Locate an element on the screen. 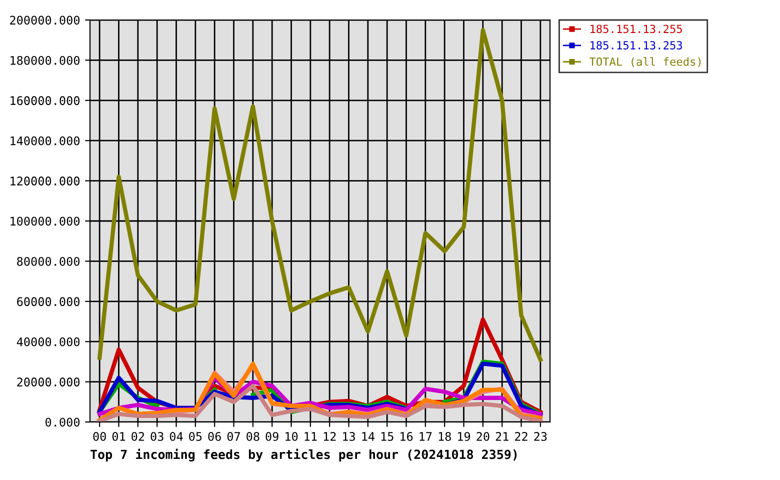  y-tick-label: 140000.000 is located at coordinates (45, 141).